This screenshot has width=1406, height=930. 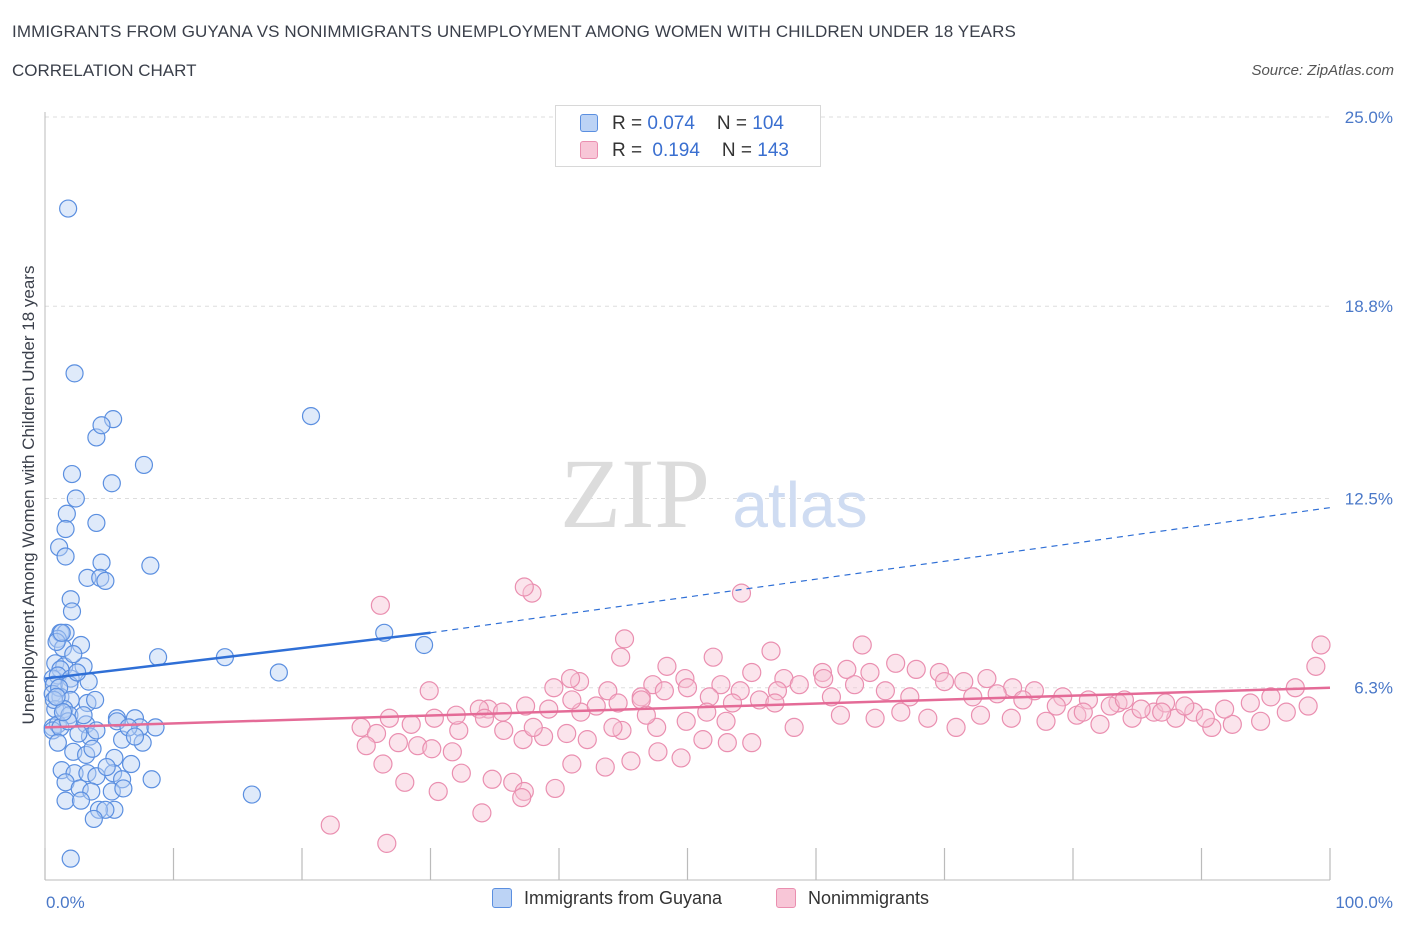 I want to click on legend-n-label: N =, so click(x=734, y=123).